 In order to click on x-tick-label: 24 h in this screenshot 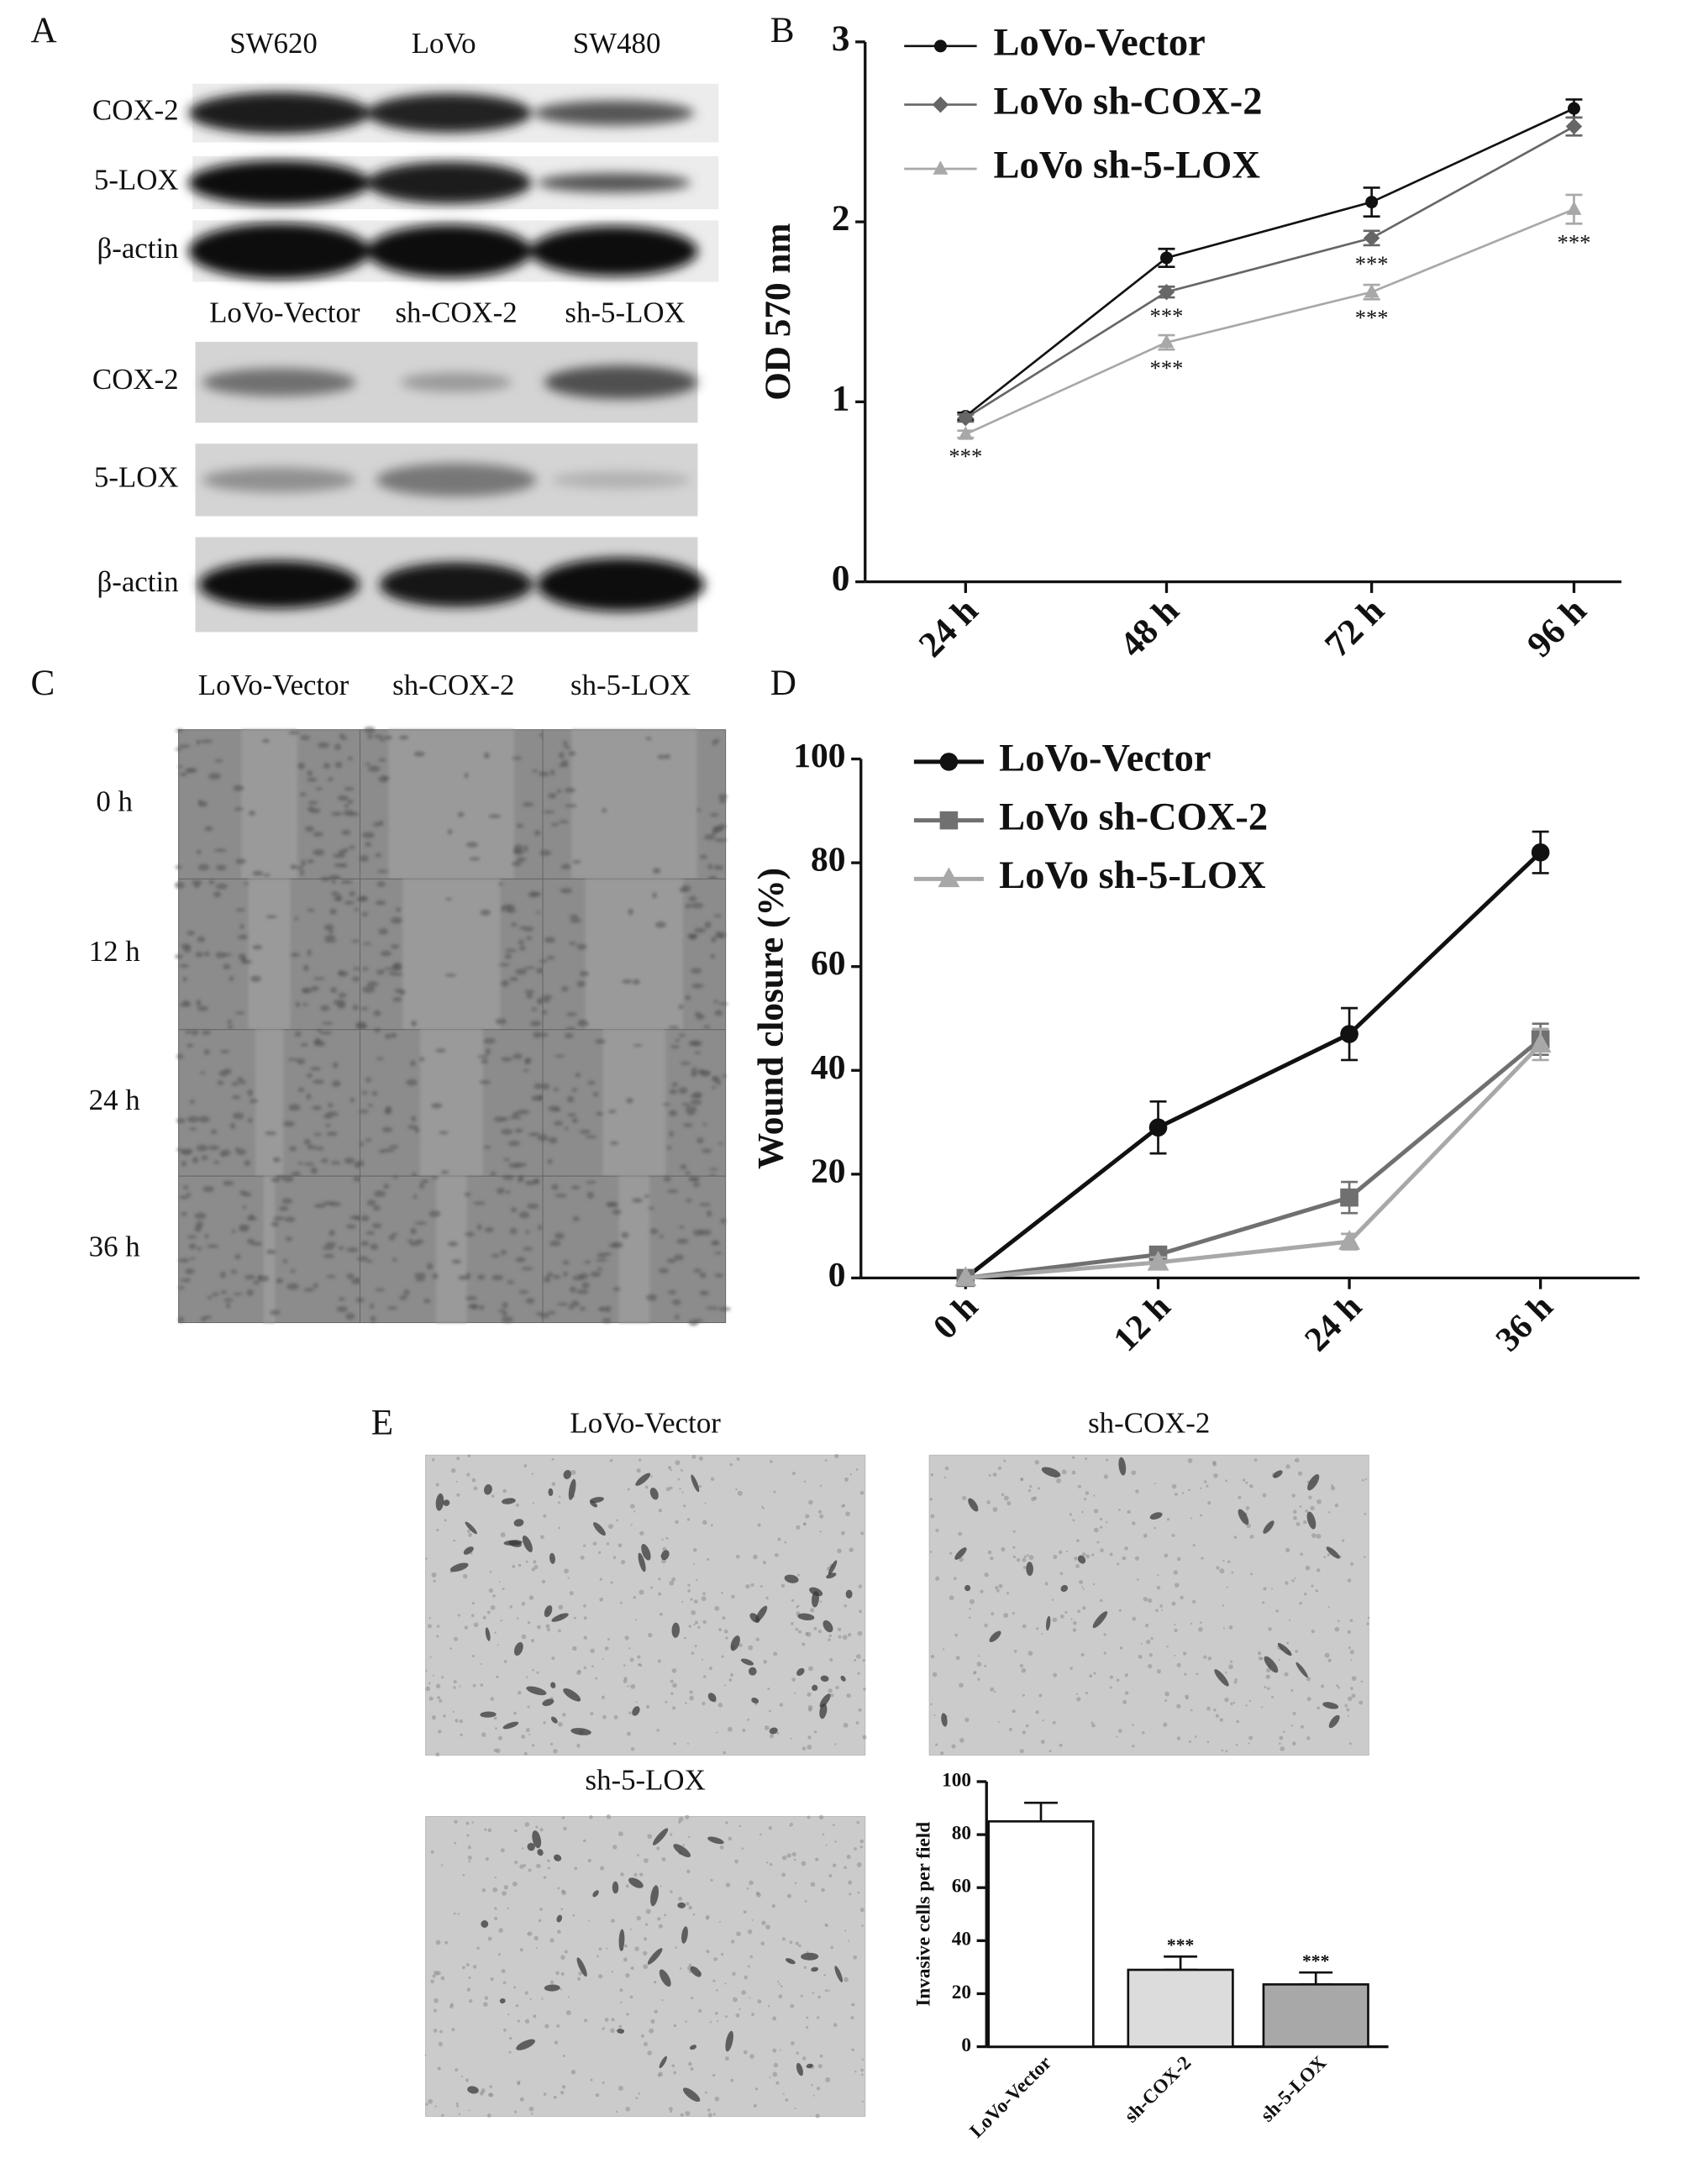, I will do `click(1333, 1323)`.